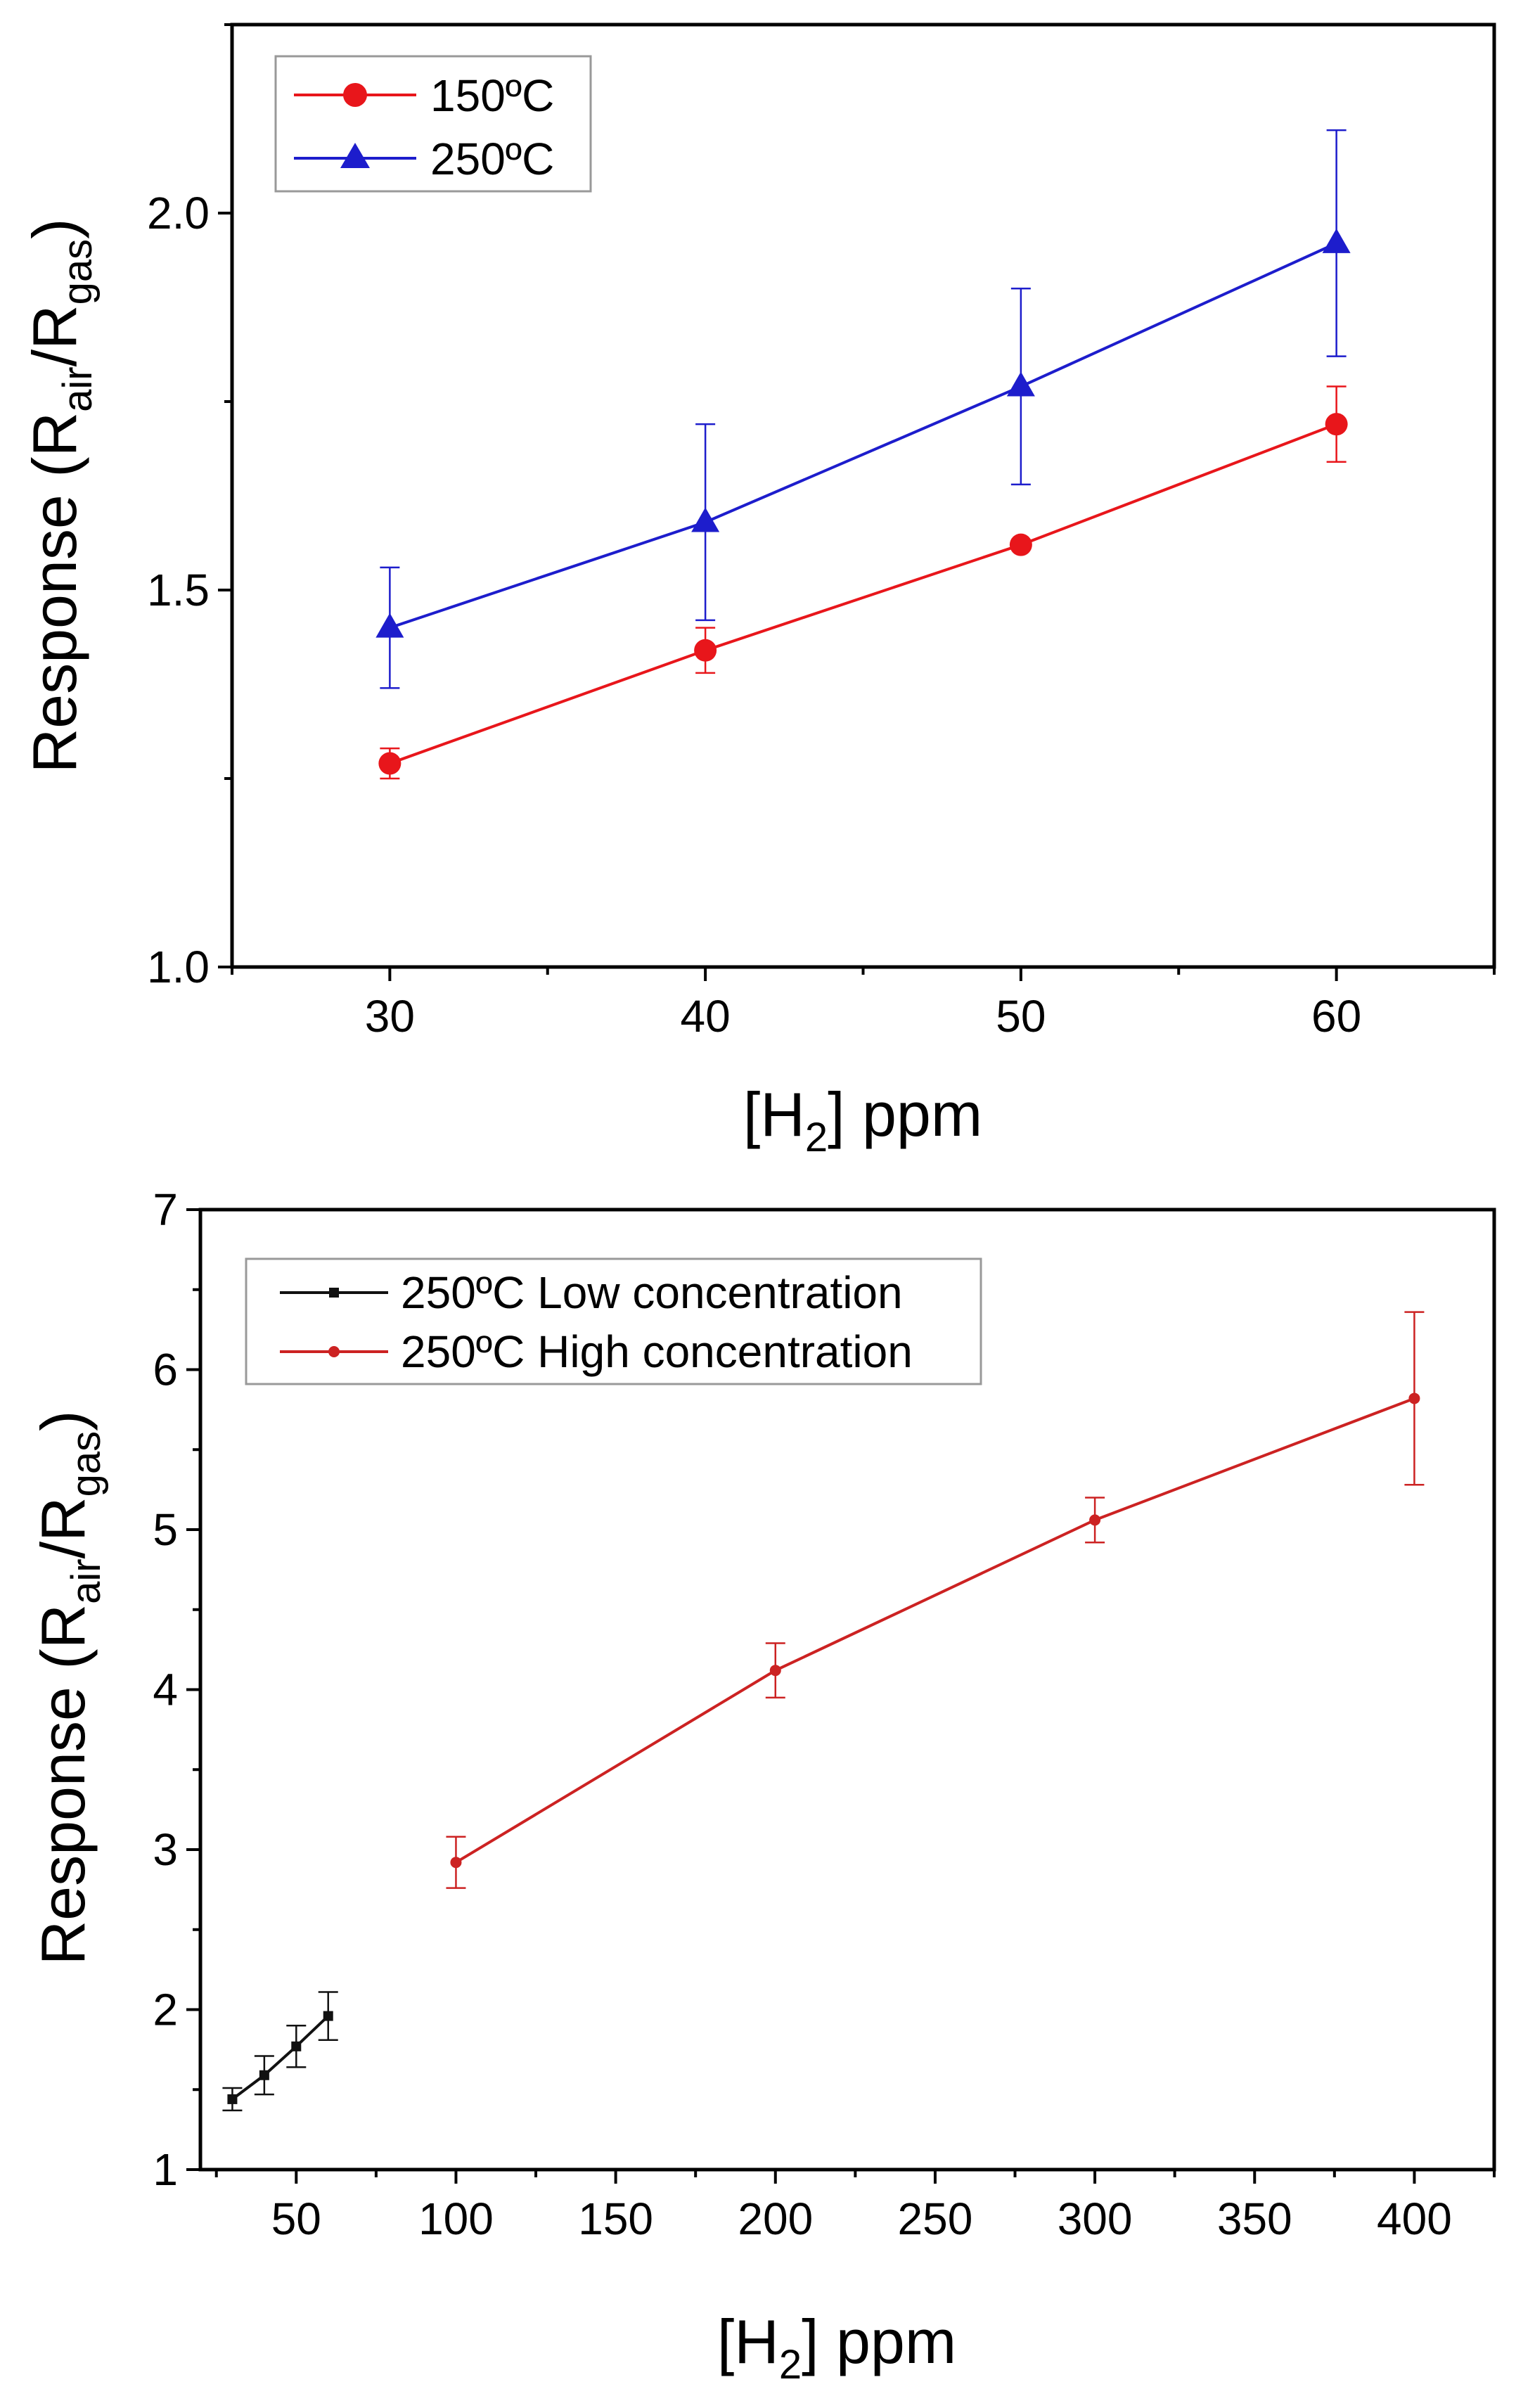  I want to click on legend-marker-high, so click(334, 1351).